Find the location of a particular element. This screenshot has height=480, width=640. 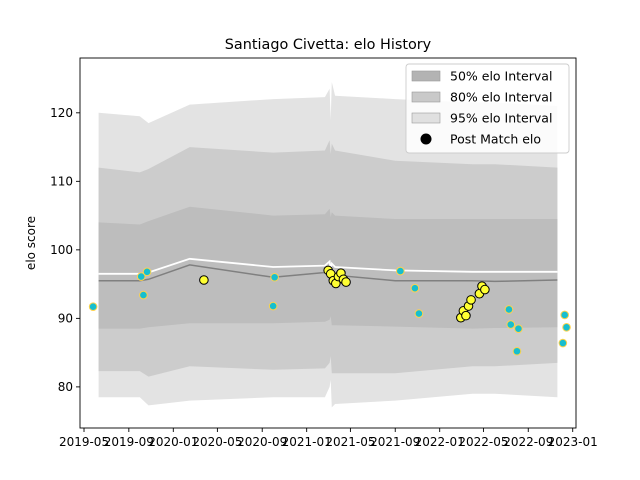

x-tick-label: 2019-09 is located at coordinates (129, 442).